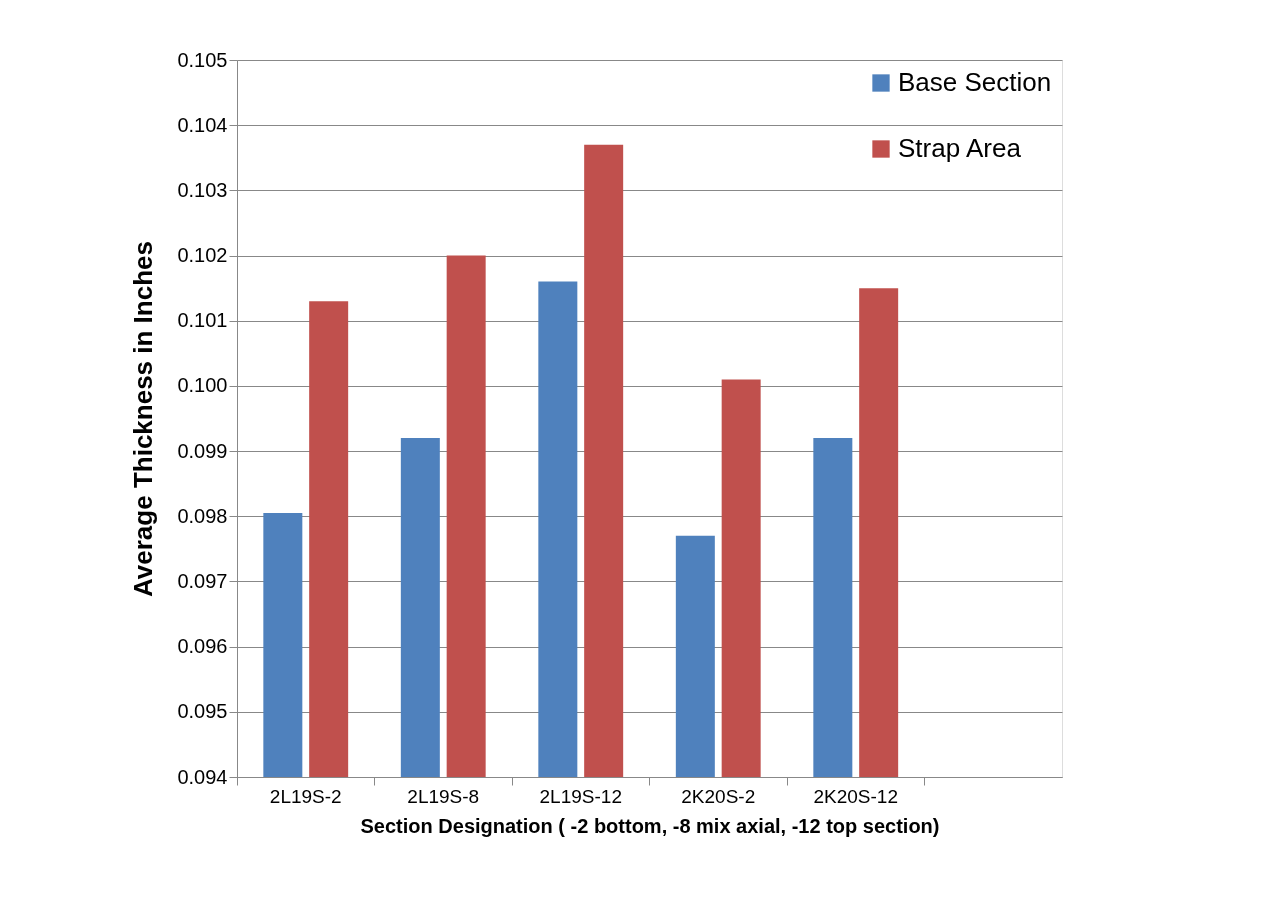  Describe the element at coordinates (718, 796) in the screenshot. I see `x-tick-label: 2K20S-2` at that location.